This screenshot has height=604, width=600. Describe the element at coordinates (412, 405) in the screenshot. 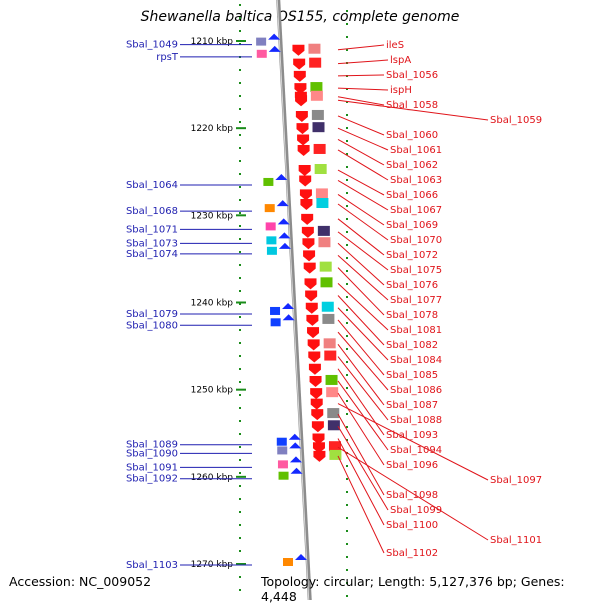

I see `gene-label-sbal_1087: Sbal_1087` at that location.